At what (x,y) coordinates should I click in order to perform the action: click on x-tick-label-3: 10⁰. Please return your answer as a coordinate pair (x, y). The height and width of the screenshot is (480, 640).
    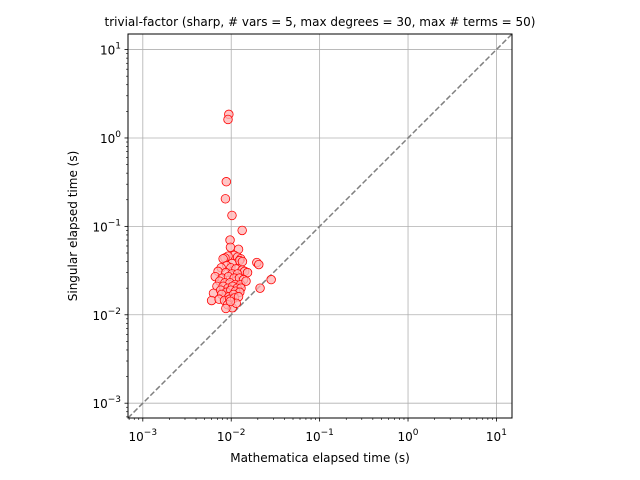
    Looking at the image, I should click on (408, 436).